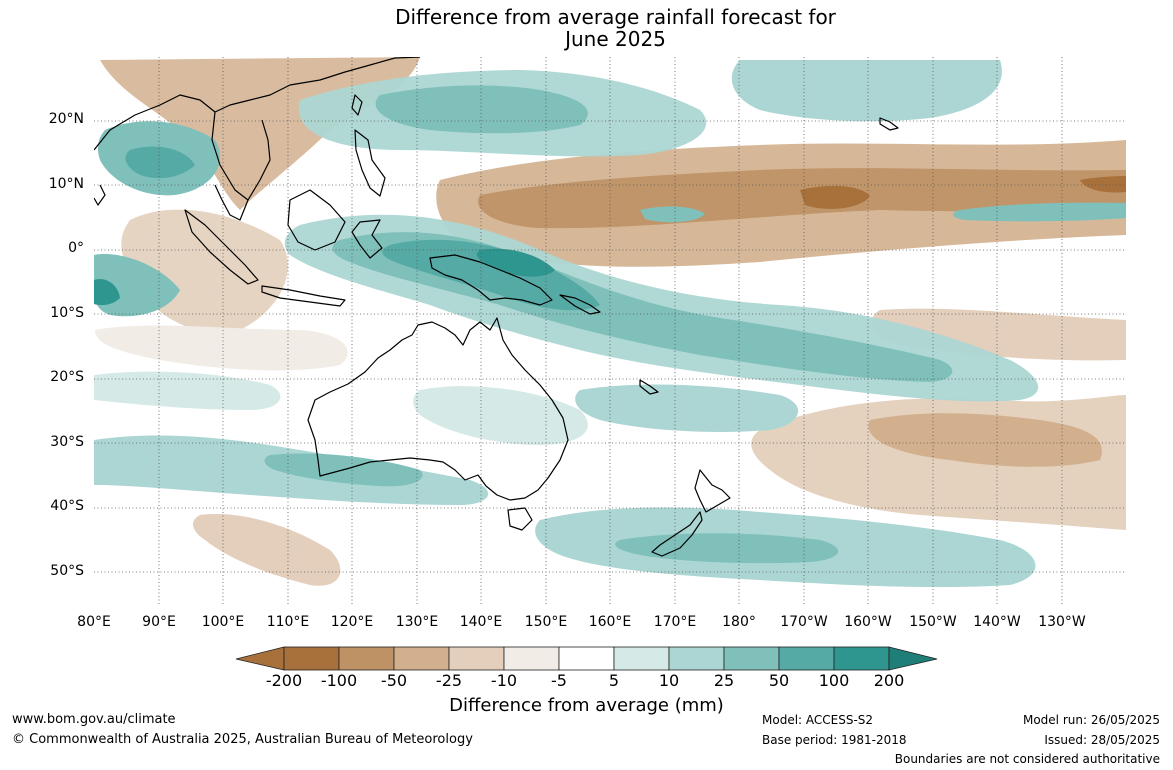 The height and width of the screenshot is (770, 1173). What do you see at coordinates (614, 680) in the screenshot?
I see `colorbar-tick-label: 5` at bounding box center [614, 680].